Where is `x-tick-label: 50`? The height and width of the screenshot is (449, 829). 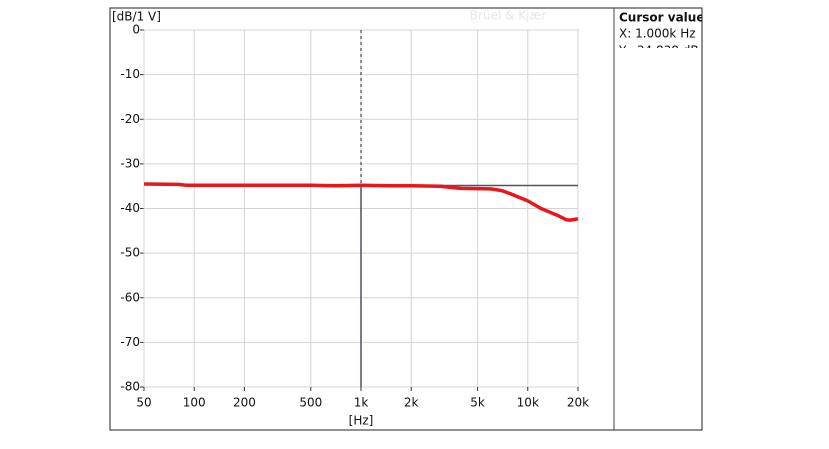 x-tick-label: 50 is located at coordinates (143, 403).